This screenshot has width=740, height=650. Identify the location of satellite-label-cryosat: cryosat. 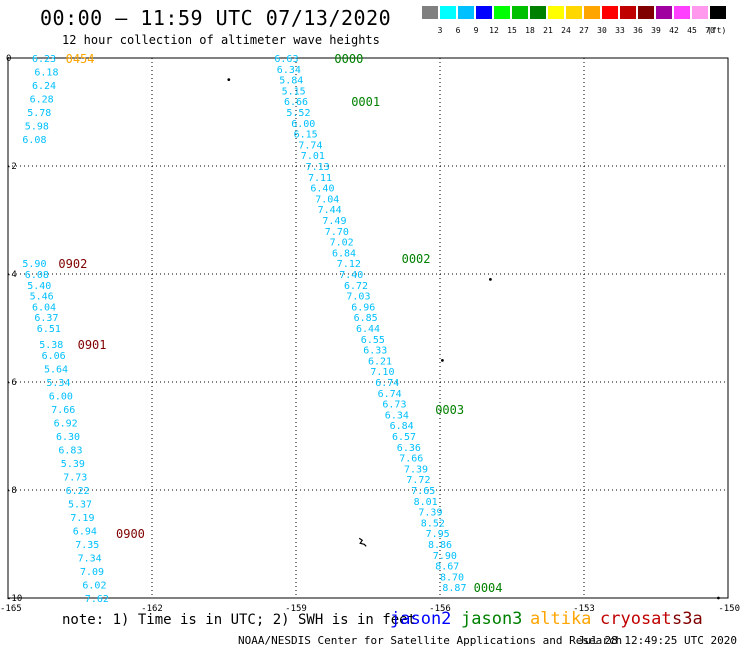
(636, 619).